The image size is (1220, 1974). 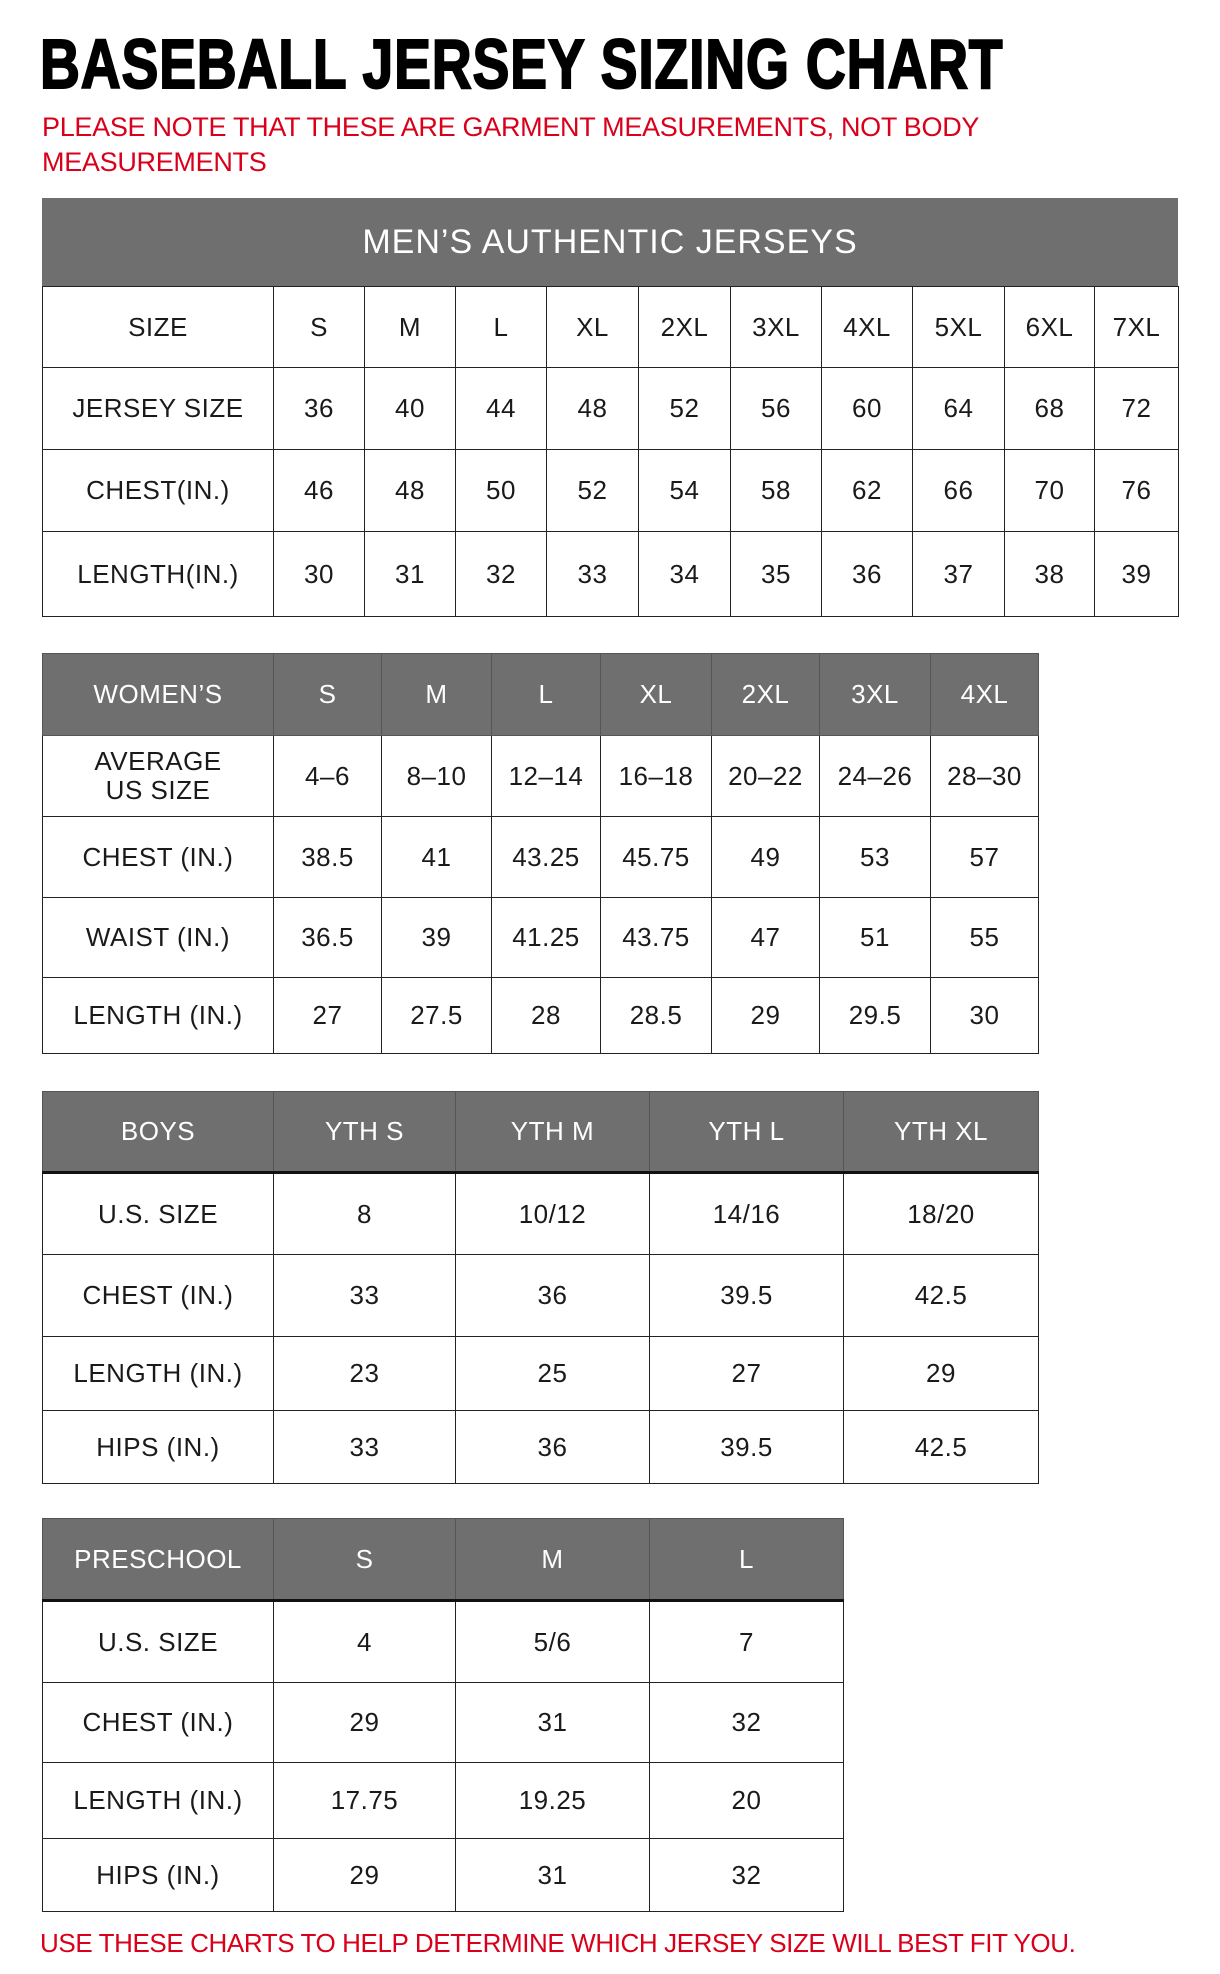 I want to click on table-header-label: PRESCHOOL, so click(x=158, y=1560).